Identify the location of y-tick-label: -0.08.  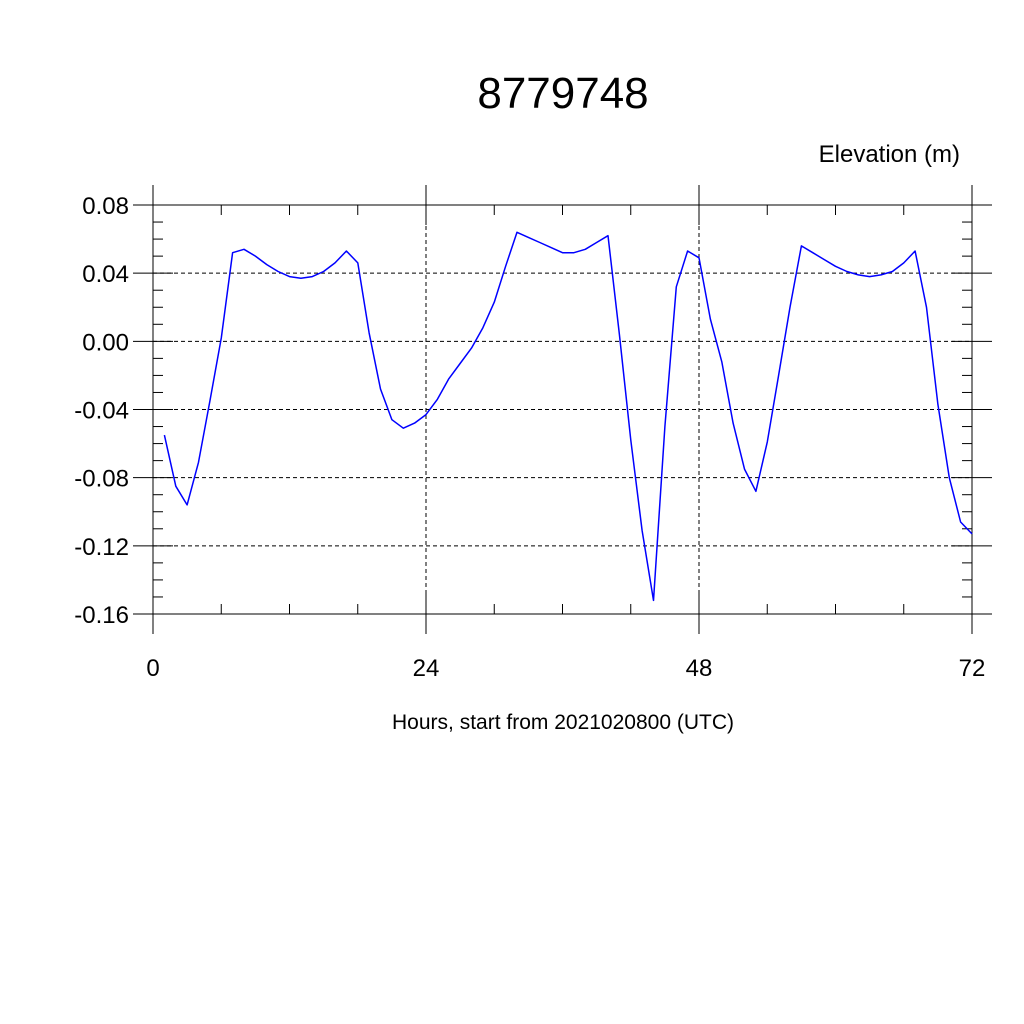
(101, 479).